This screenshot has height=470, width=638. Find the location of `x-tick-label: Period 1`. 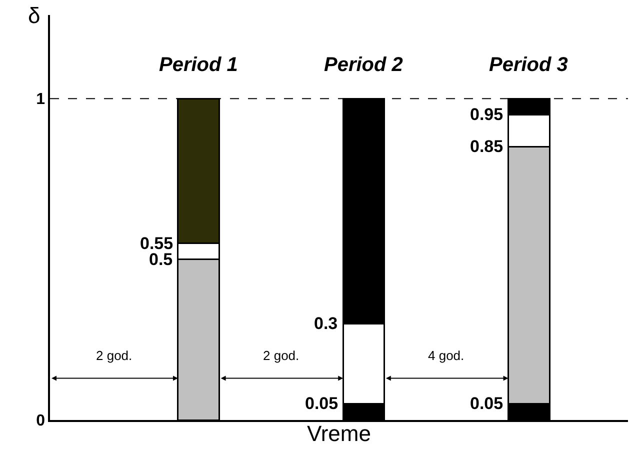

x-tick-label: Period 1 is located at coordinates (198, 65).